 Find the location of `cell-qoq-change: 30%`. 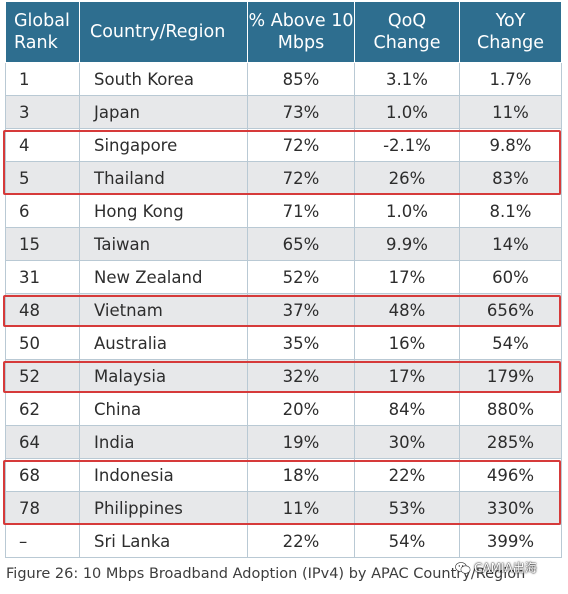

cell-qoq-change: 30% is located at coordinates (407, 442).